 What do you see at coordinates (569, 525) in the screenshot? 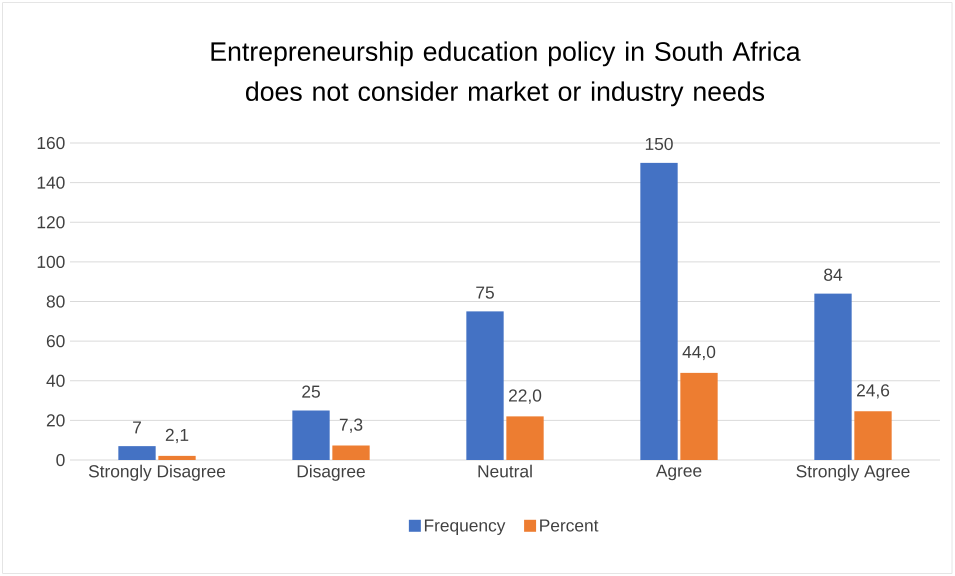
I see `legend-label: Percent` at bounding box center [569, 525].